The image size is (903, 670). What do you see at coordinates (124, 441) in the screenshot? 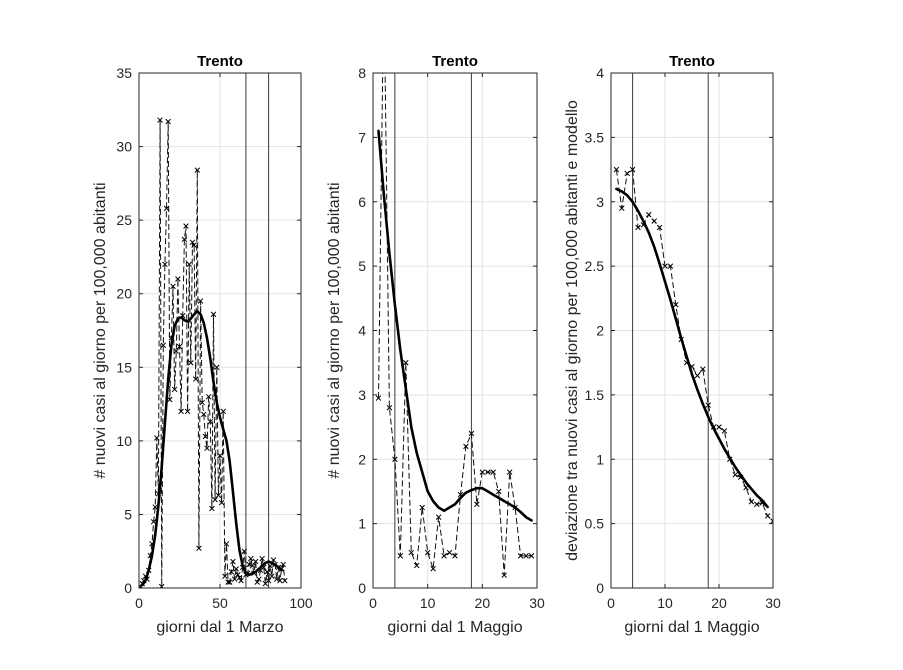
I see `y-tick-label: 10` at bounding box center [124, 441].